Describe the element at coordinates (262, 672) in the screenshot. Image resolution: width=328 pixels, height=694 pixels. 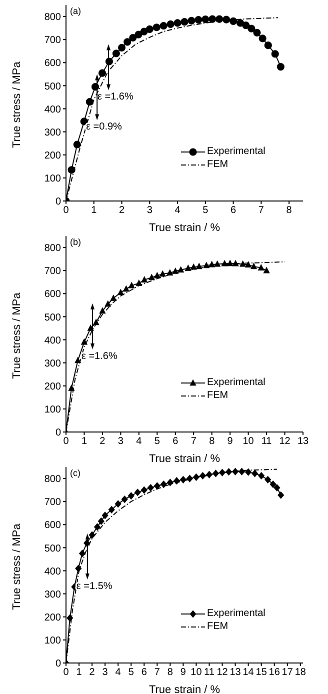
I see `x-tick-label: 15` at that location.